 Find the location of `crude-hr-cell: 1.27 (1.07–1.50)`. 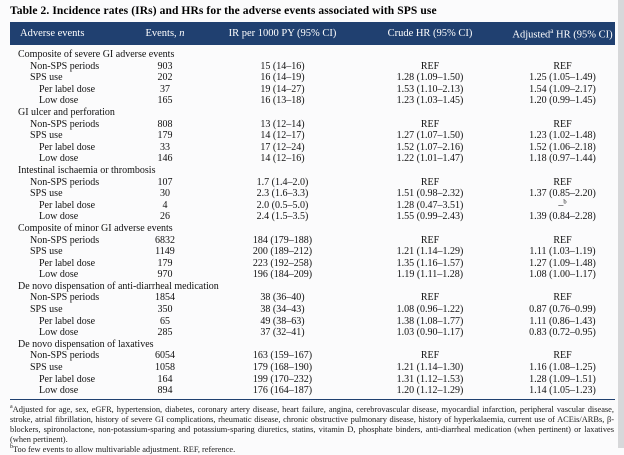

crude-hr-cell: 1.27 (1.07–1.50) is located at coordinates (430, 136).